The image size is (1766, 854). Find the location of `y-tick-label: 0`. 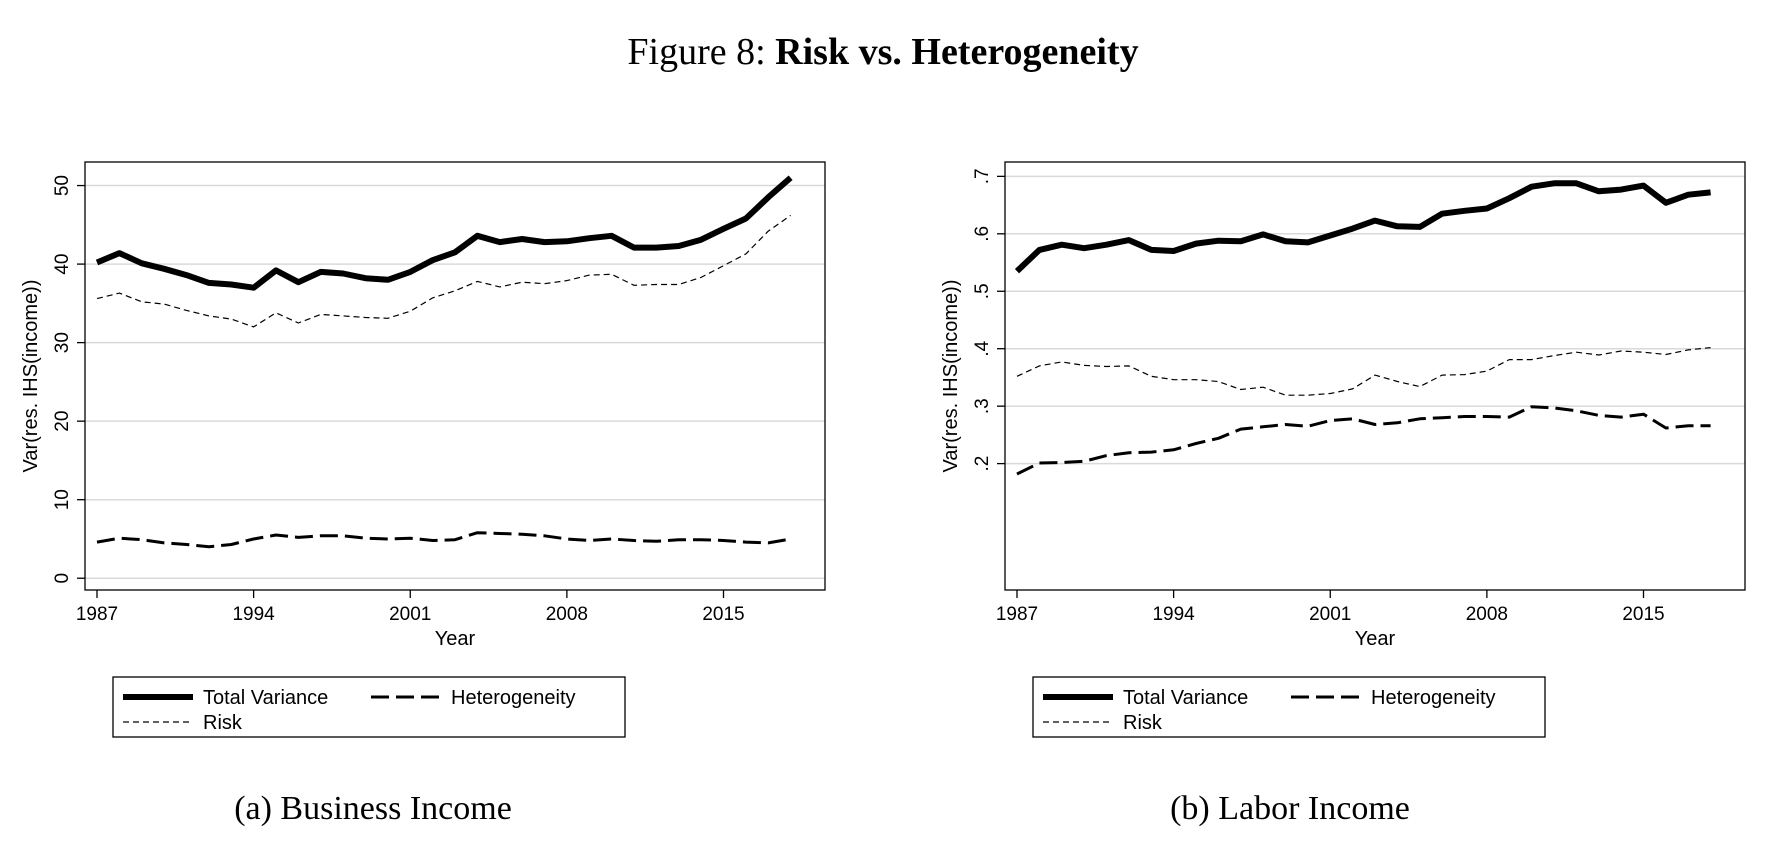

y-tick-label: 0 is located at coordinates (62, 578).